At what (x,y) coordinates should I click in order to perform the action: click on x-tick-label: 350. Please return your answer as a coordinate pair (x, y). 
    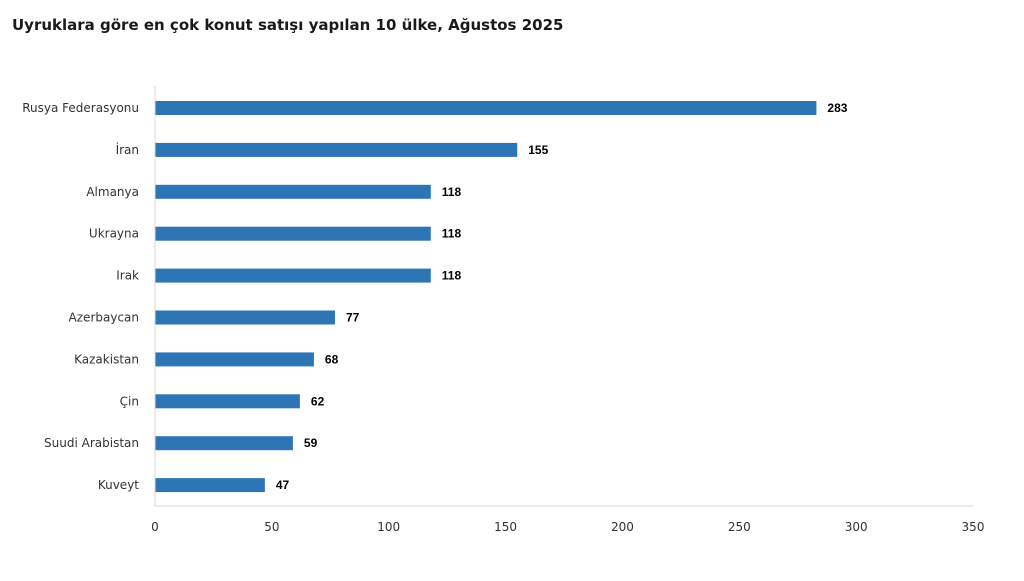
    Looking at the image, I should click on (973, 527).